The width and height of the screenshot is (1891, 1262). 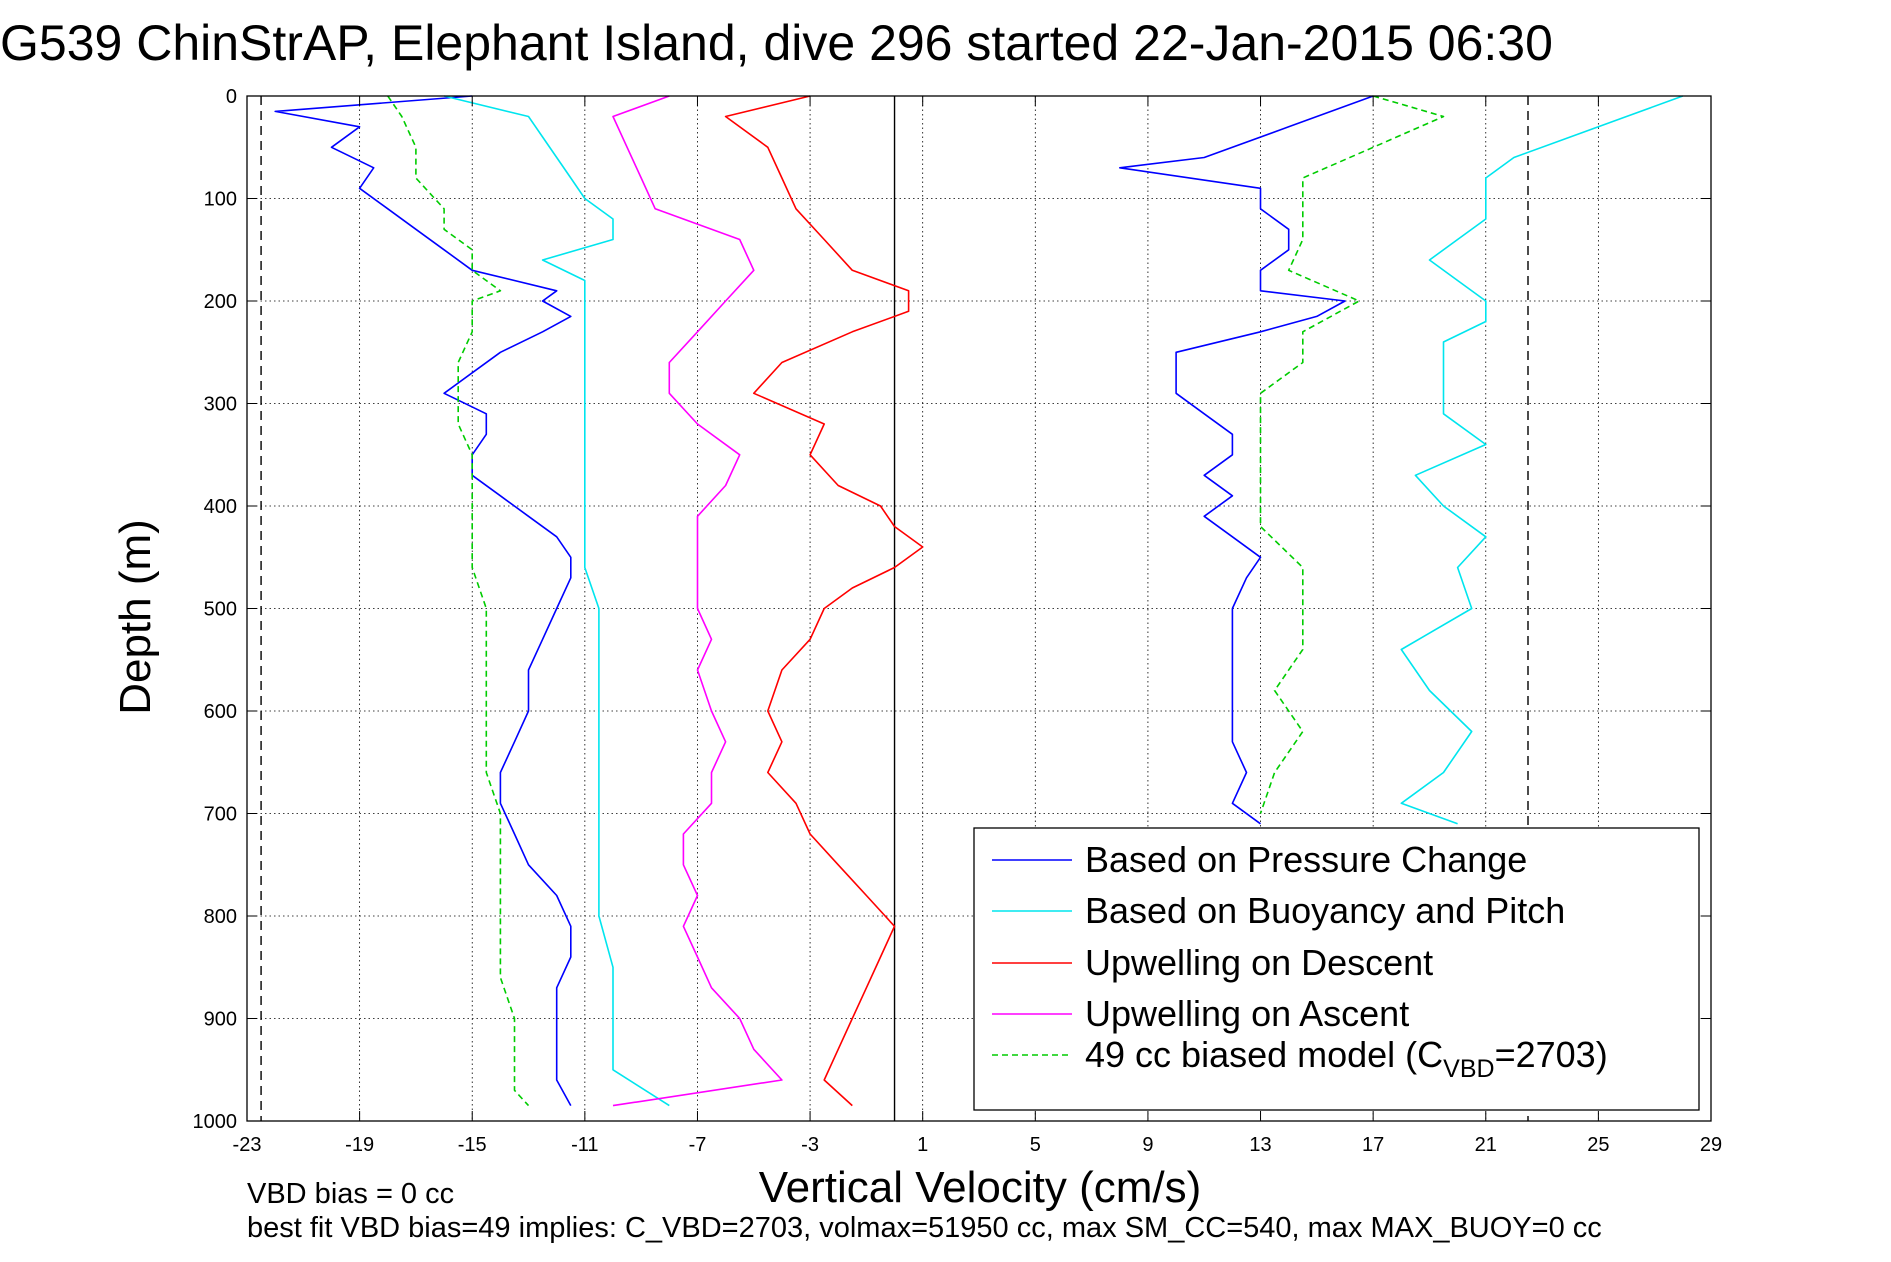 What do you see at coordinates (1035, 1145) in the screenshot?
I see `x-tick-label: 5` at bounding box center [1035, 1145].